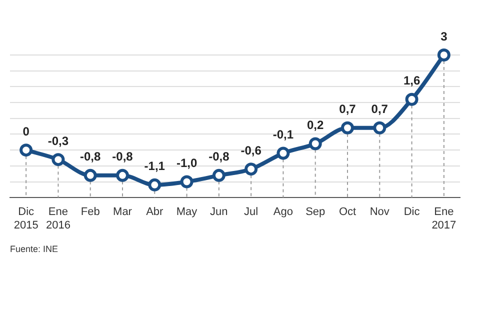 This screenshot has height=320, width=480. I want to click on data-label: -1,0, so click(187, 163).